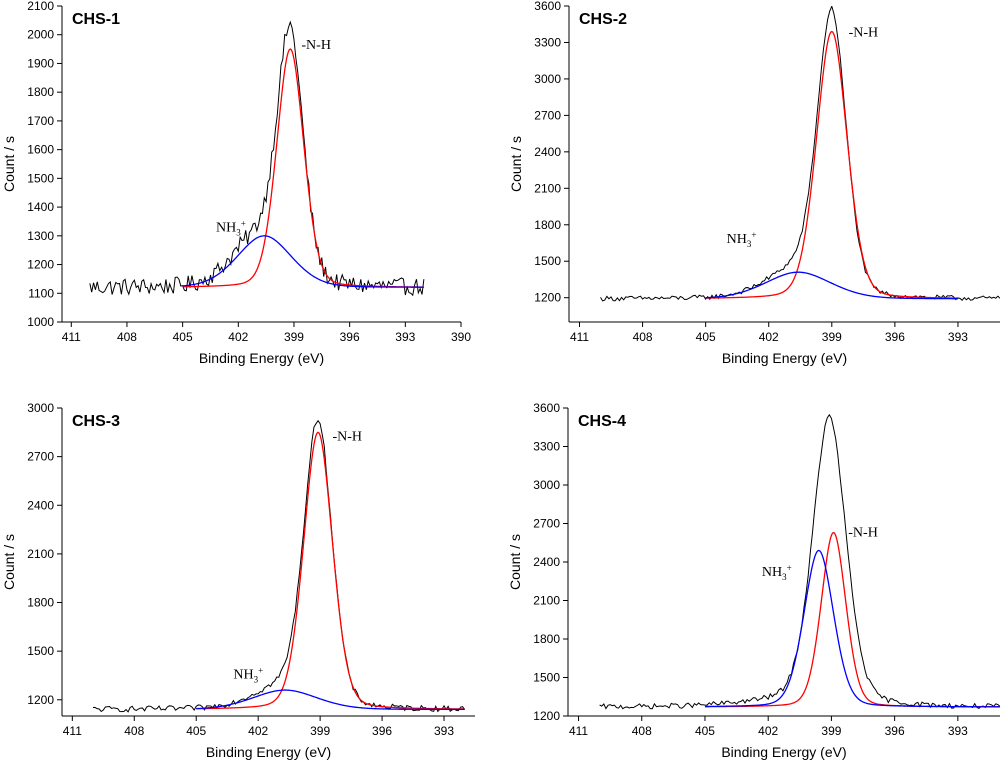 The width and height of the screenshot is (1004, 771). Describe the element at coordinates (40, 63) in the screenshot. I see `y-tick-label: 1900` at that location.